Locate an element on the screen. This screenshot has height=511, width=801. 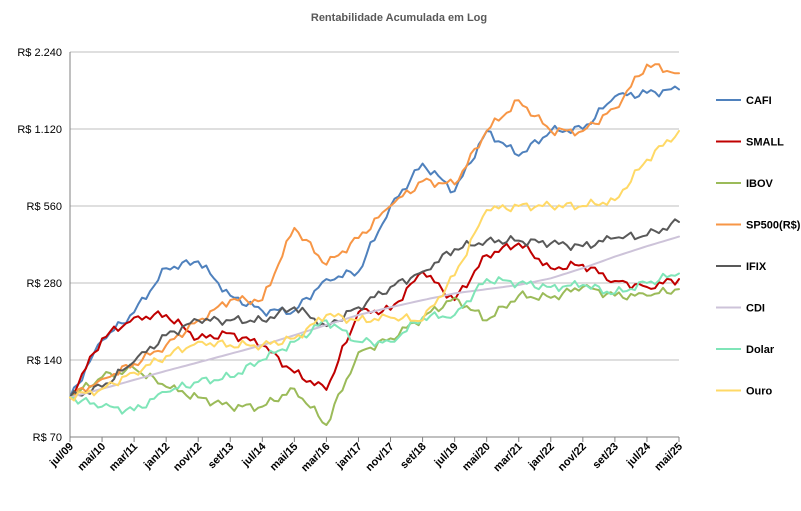
chart-title: Rentabilidade Acumulada em Log is located at coordinates (399, 18).